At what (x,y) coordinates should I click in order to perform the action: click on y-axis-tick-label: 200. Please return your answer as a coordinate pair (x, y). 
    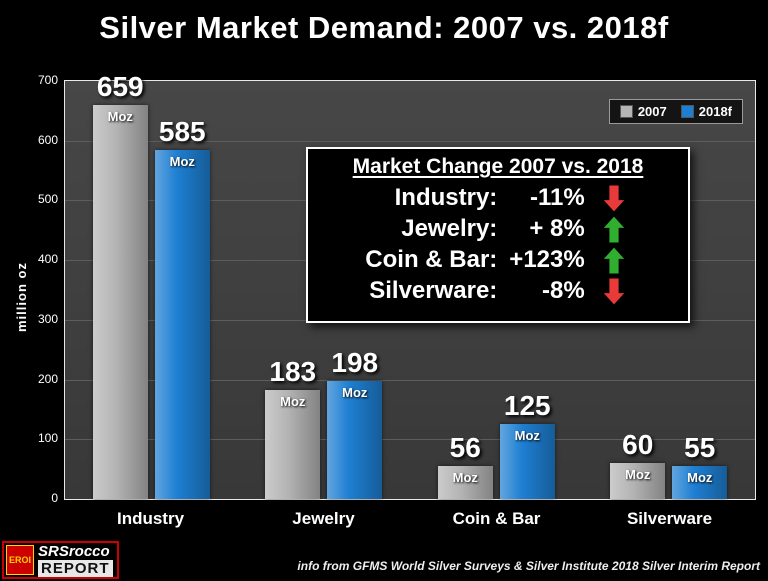
    Looking at the image, I should click on (47, 378).